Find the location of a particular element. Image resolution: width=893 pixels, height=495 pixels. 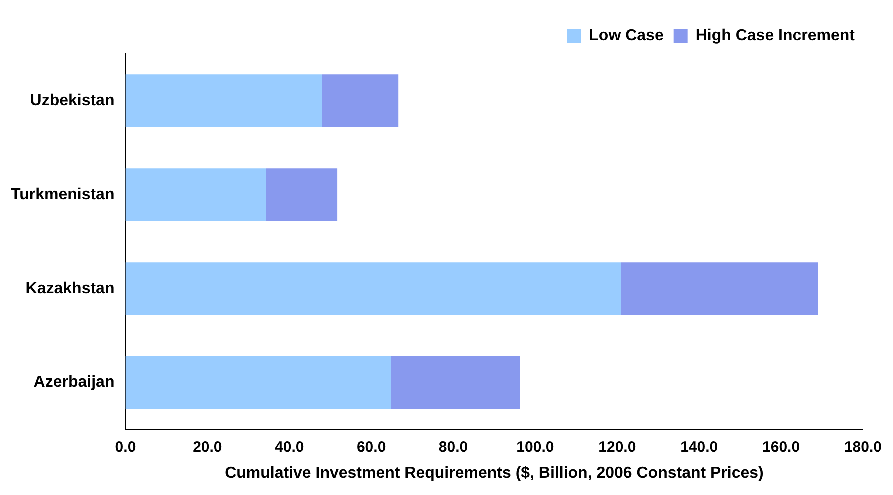

y-tick-label: Uzbekistan is located at coordinates (72, 101).